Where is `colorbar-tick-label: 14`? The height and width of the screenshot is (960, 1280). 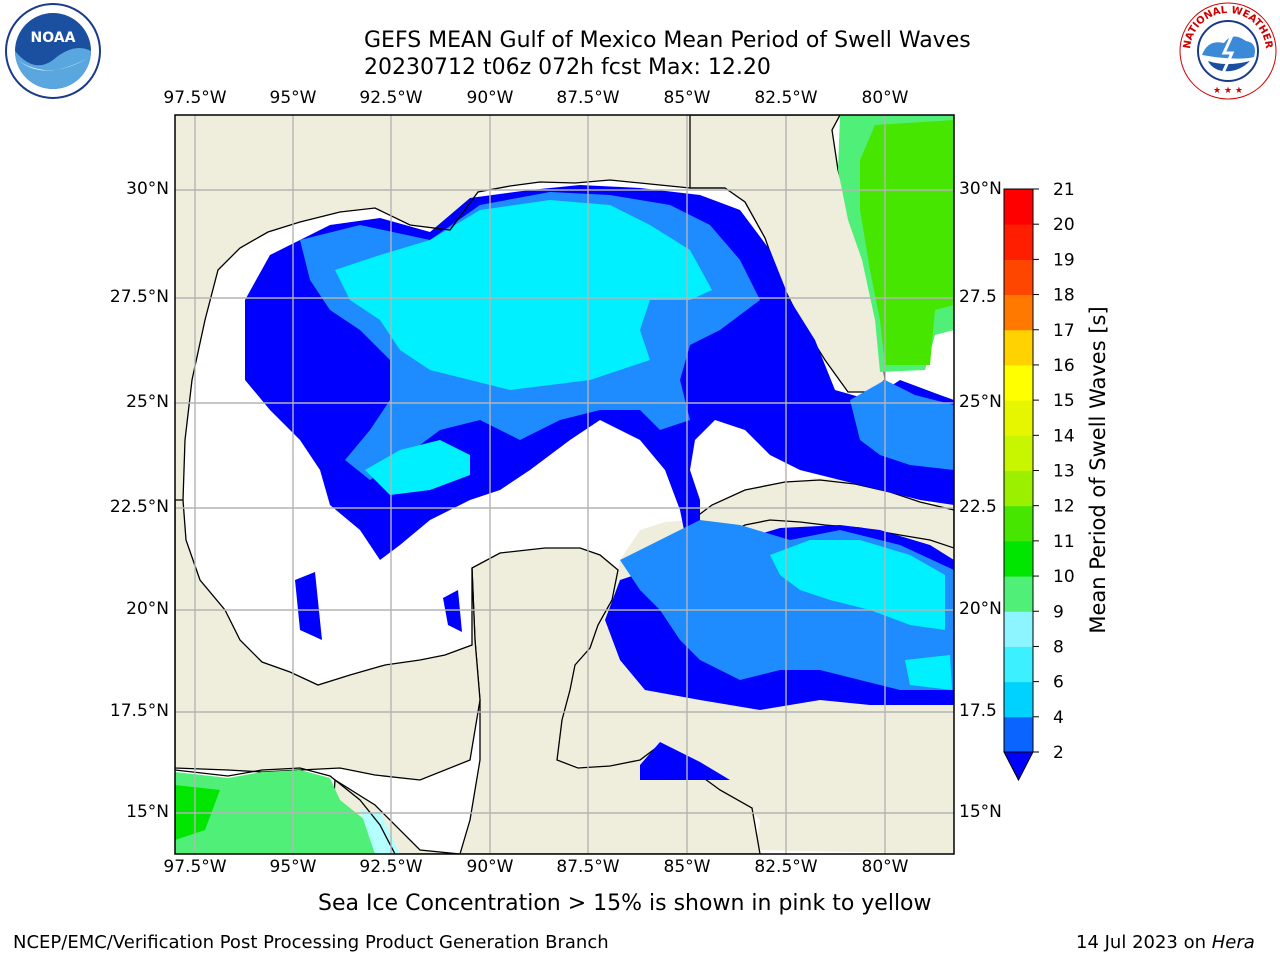
colorbar-tick-label: 14 is located at coordinates (1064, 436).